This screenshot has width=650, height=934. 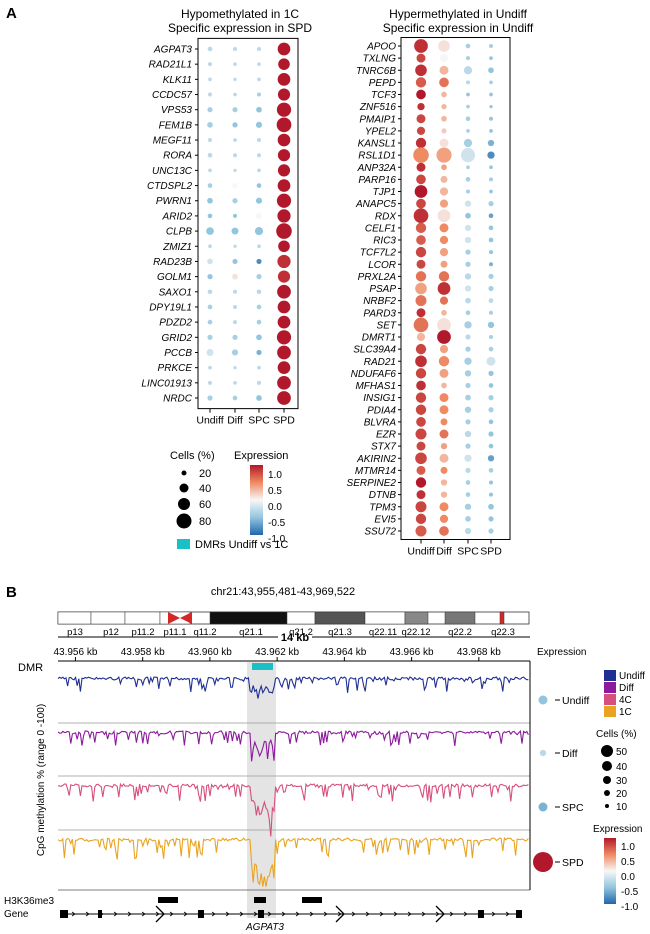 I want to click on dmr-legend-swatch, so click(x=183, y=544).